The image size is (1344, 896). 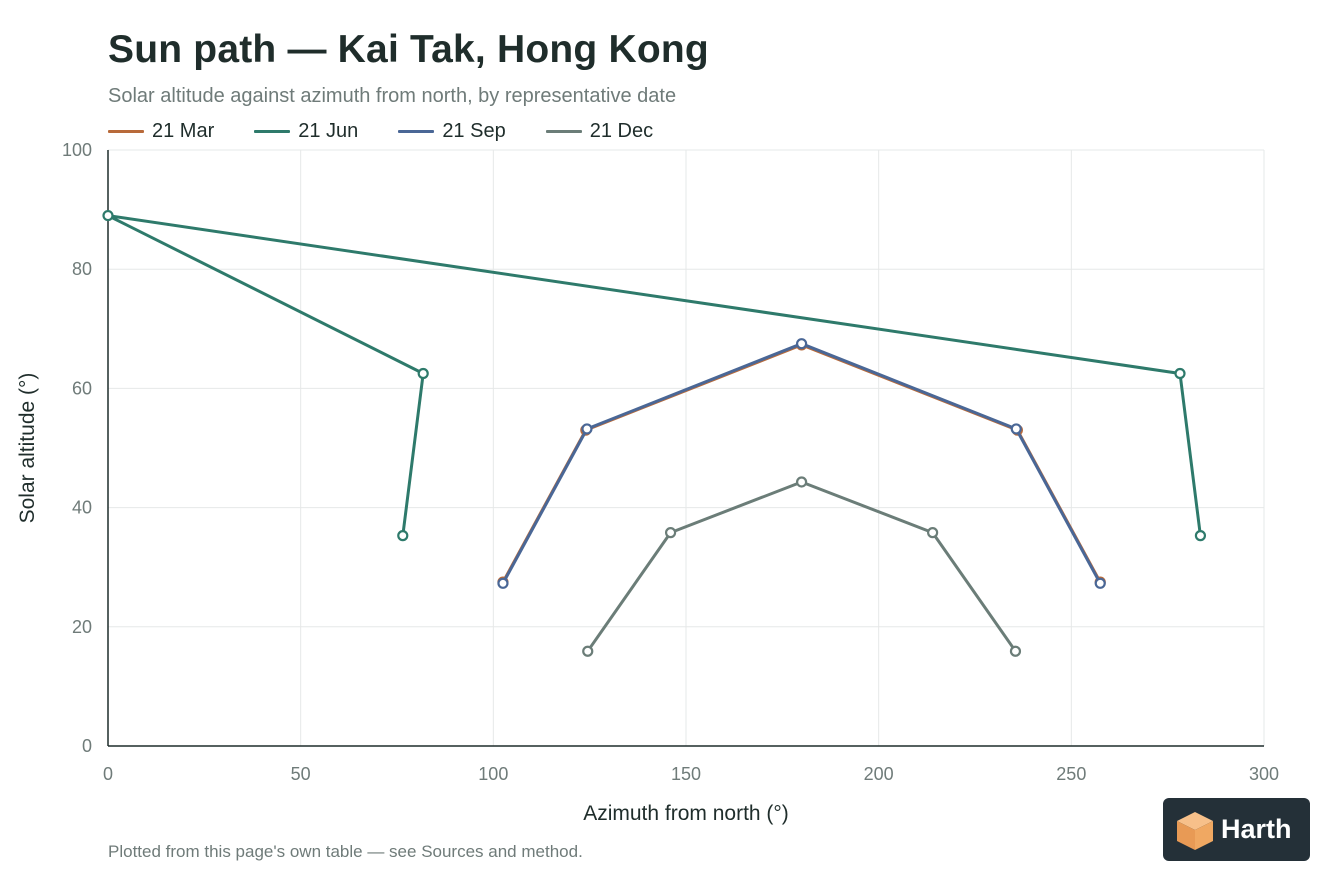 What do you see at coordinates (686, 813) in the screenshot?
I see `x-axis-title: Azimuth from north (°)` at bounding box center [686, 813].